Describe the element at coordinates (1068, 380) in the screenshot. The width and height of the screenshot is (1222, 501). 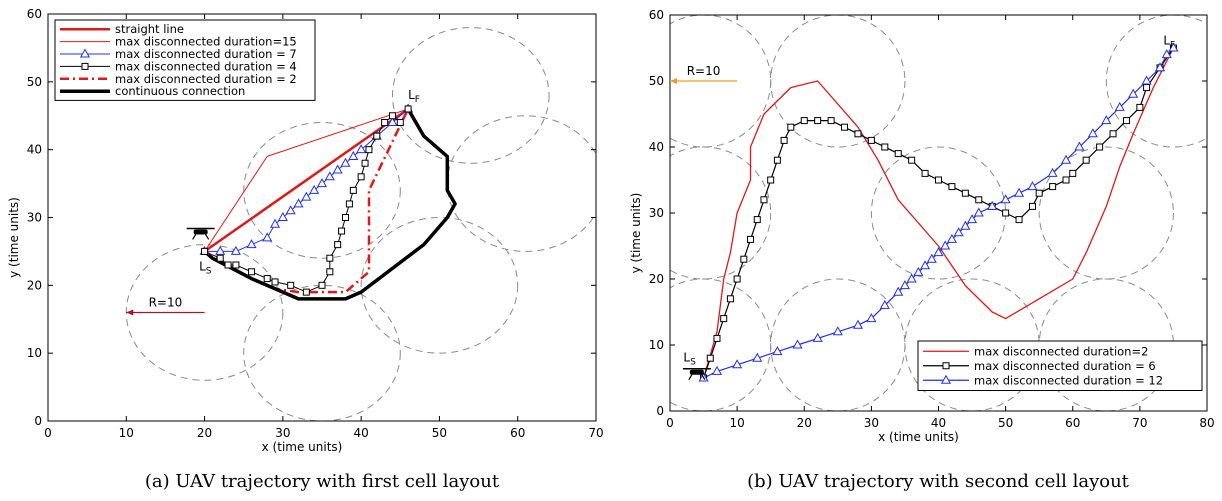
I see `legend-entry: max disconnected duration = 12` at that location.